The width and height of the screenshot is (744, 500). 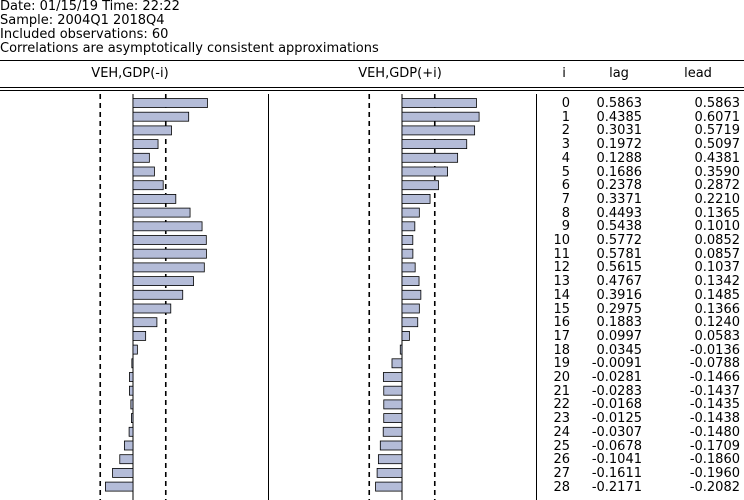 I want to click on lag-index: 11, so click(x=561, y=254).